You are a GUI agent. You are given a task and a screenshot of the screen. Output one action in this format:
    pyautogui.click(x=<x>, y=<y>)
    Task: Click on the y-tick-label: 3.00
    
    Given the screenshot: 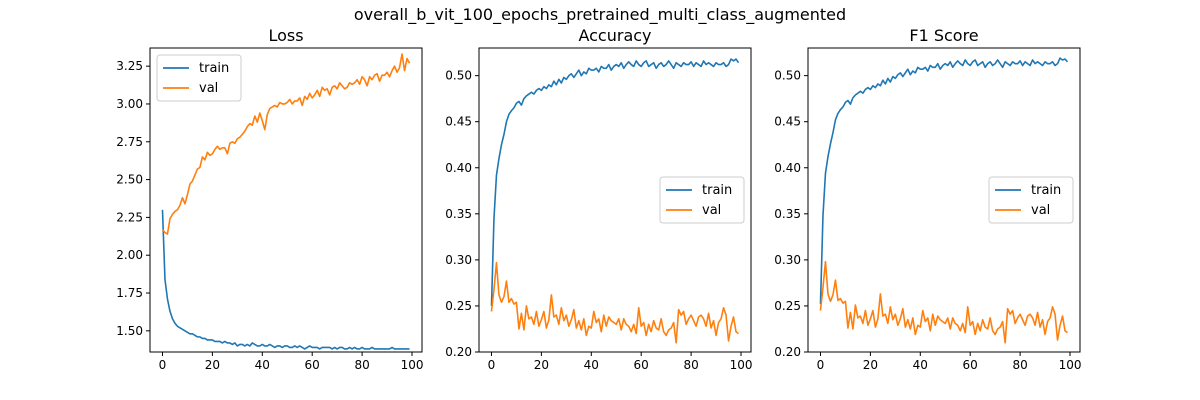 What is the action you would take?
    pyautogui.click(x=129, y=104)
    